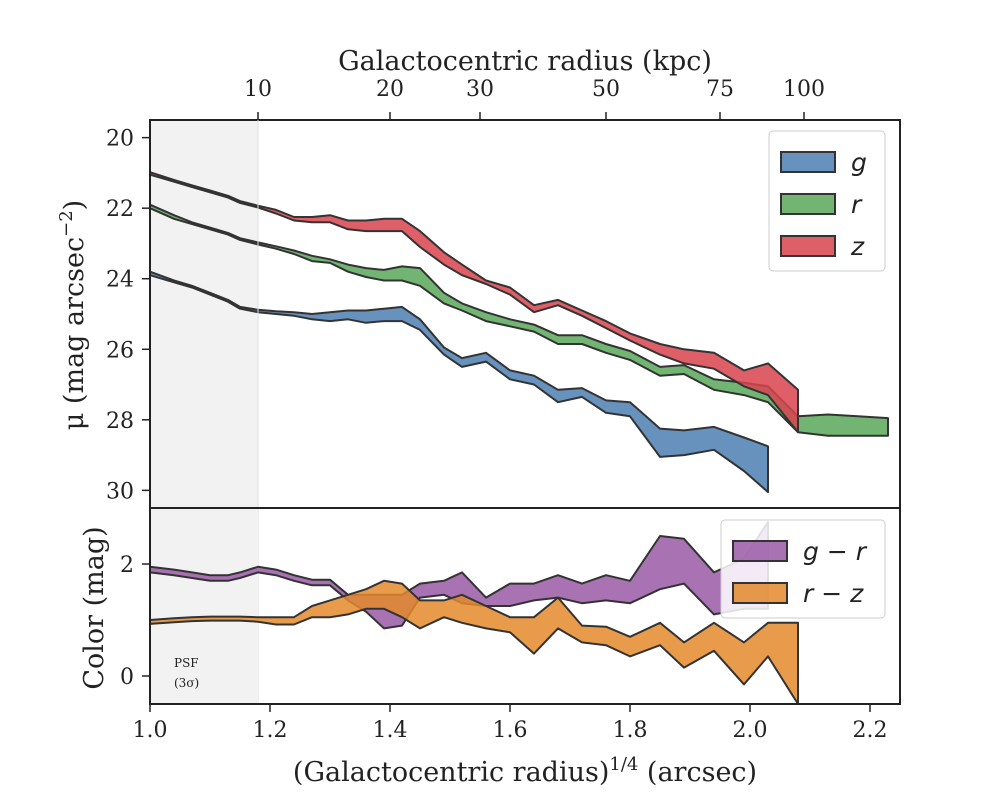 This screenshot has height=800, width=1000. Describe the element at coordinates (803, 569) in the screenshot. I see `lower-legend: g − r r − z` at that location.